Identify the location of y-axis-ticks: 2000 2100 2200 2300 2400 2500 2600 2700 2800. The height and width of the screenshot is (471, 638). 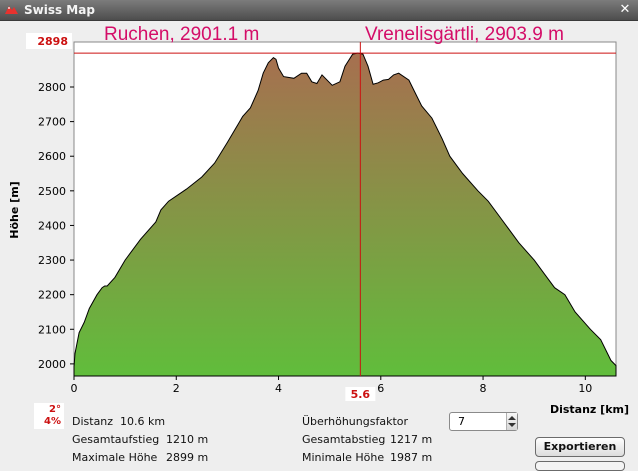
(56, 226).